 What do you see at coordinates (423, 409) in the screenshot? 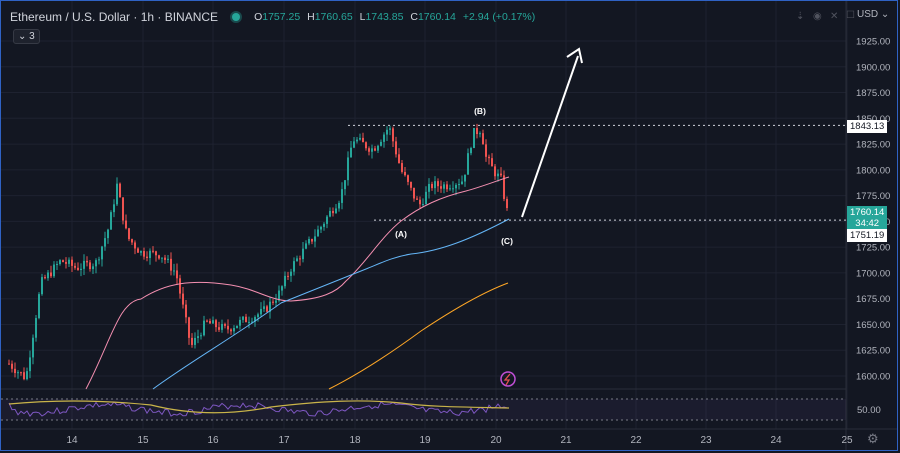
I see `rsi-band` at bounding box center [423, 409].